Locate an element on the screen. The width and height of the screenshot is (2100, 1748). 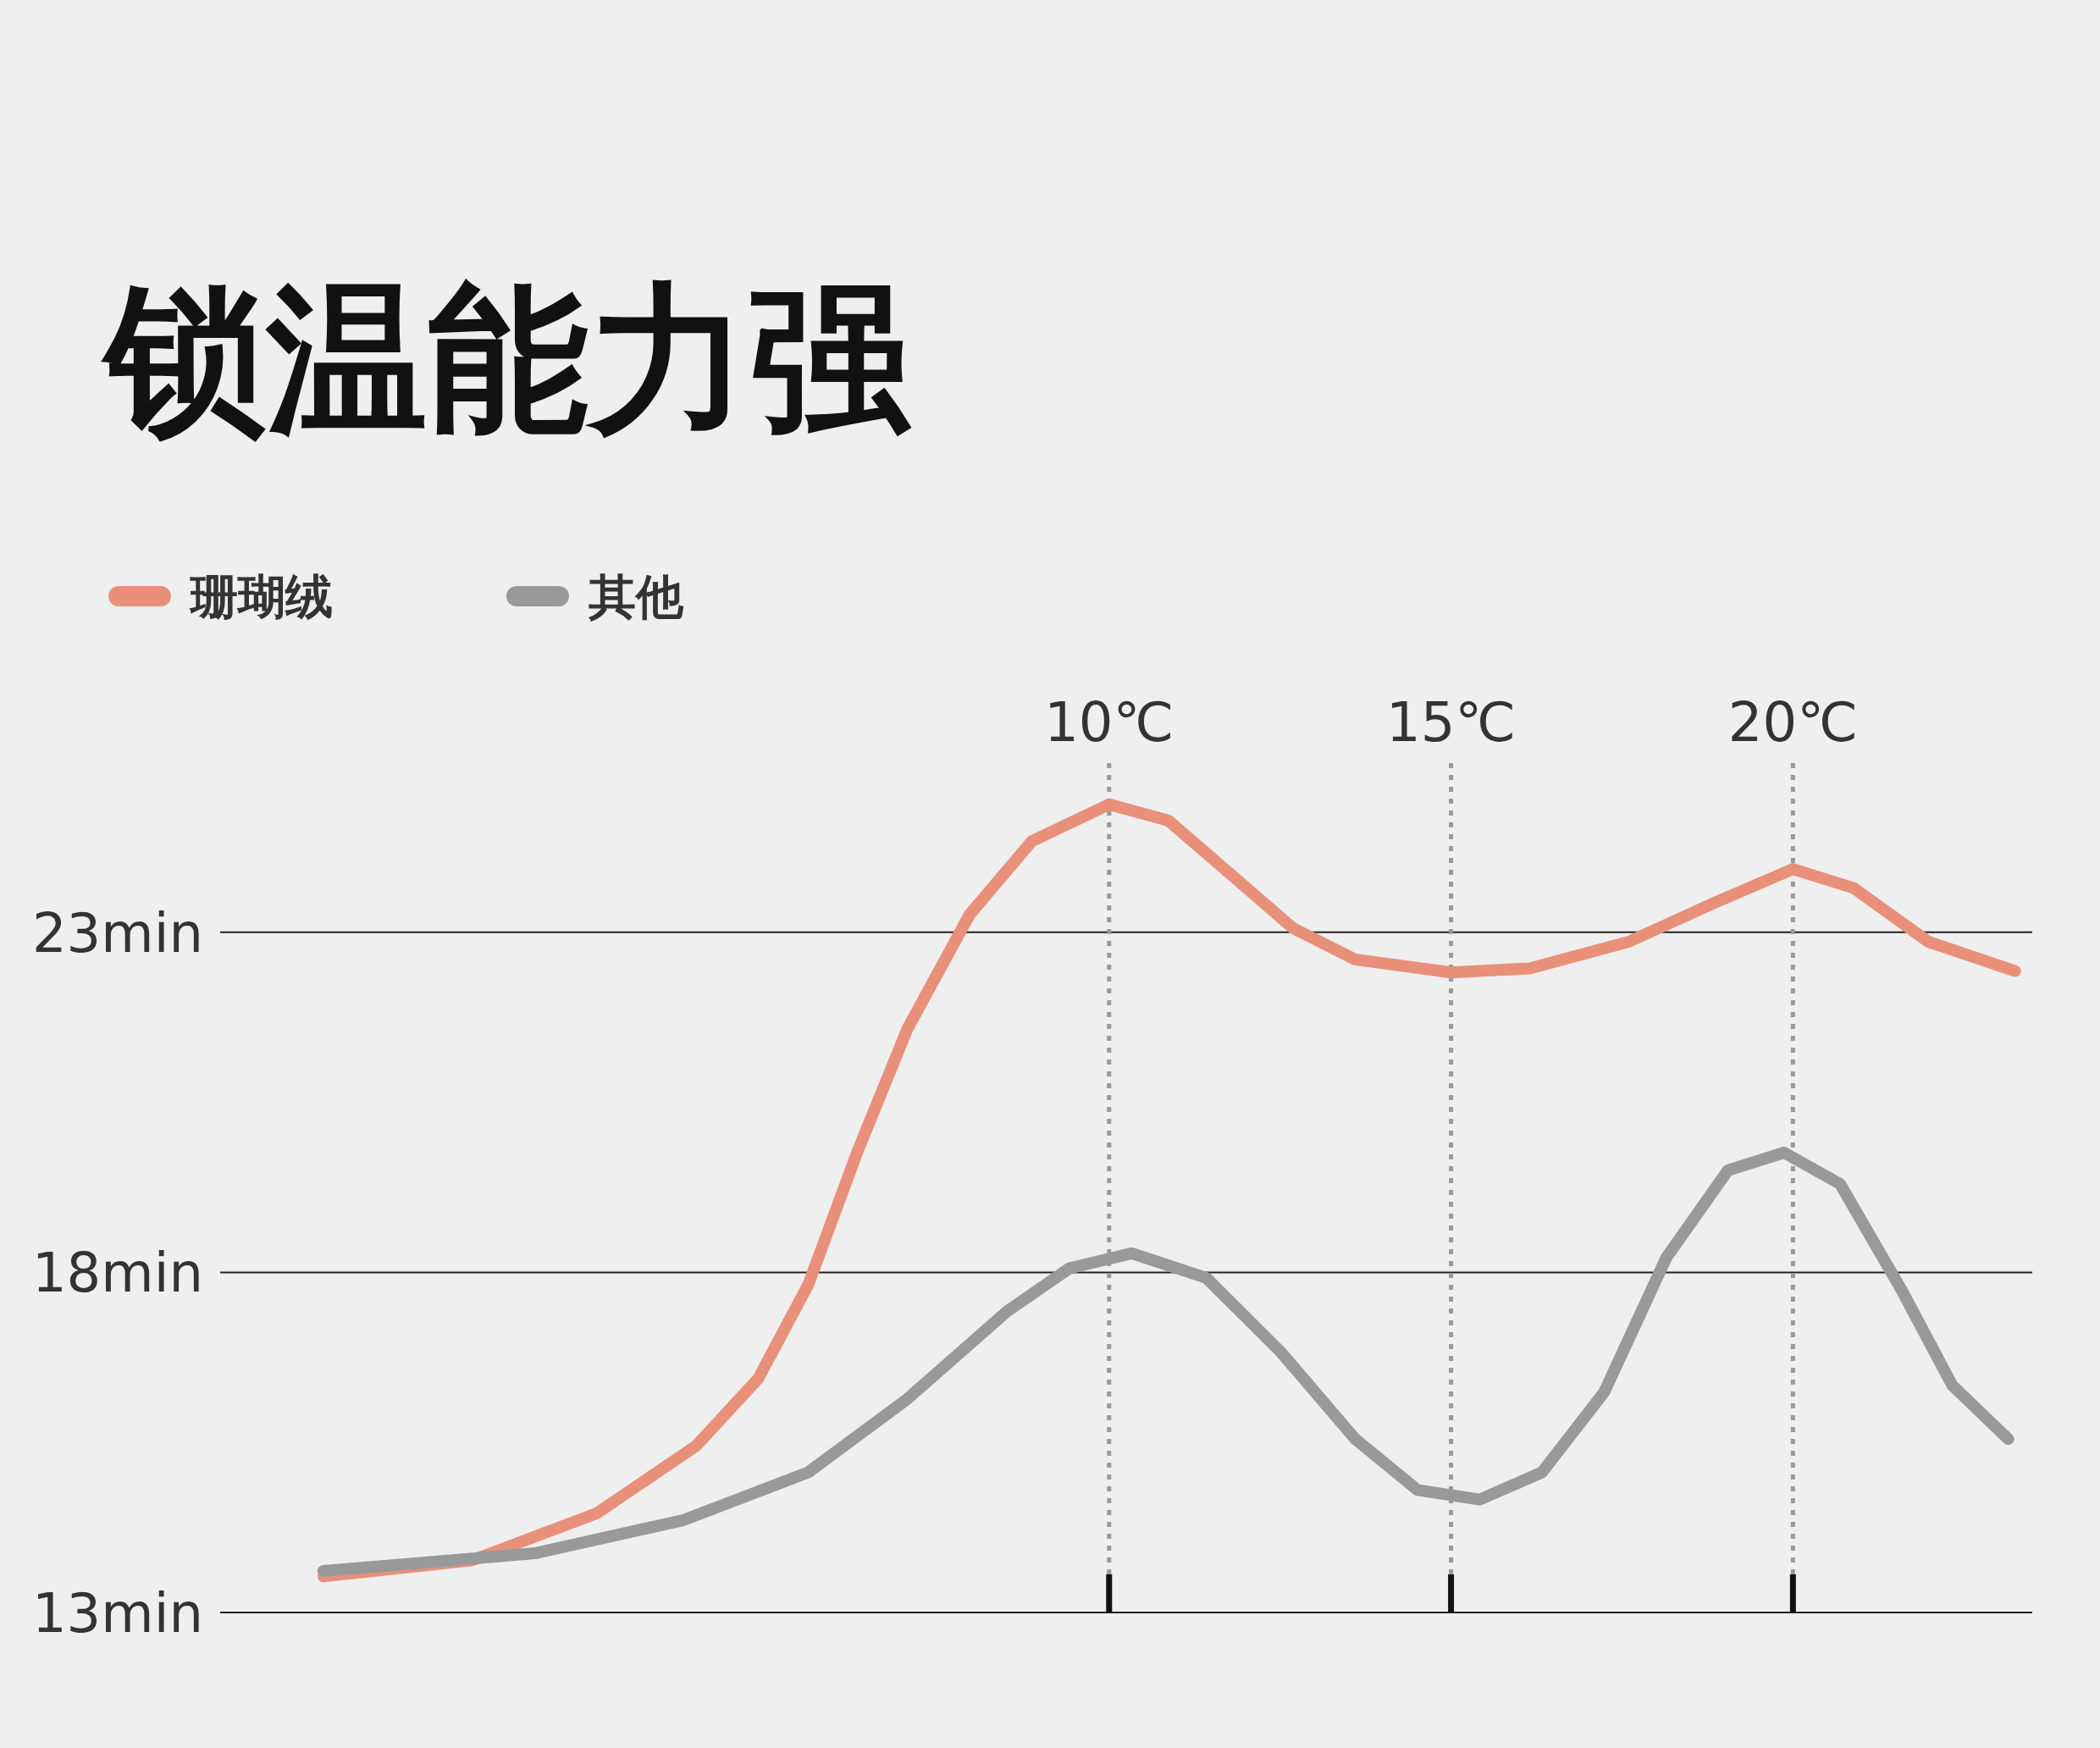
x-tick-label: 20℃ is located at coordinates (1793, 722).